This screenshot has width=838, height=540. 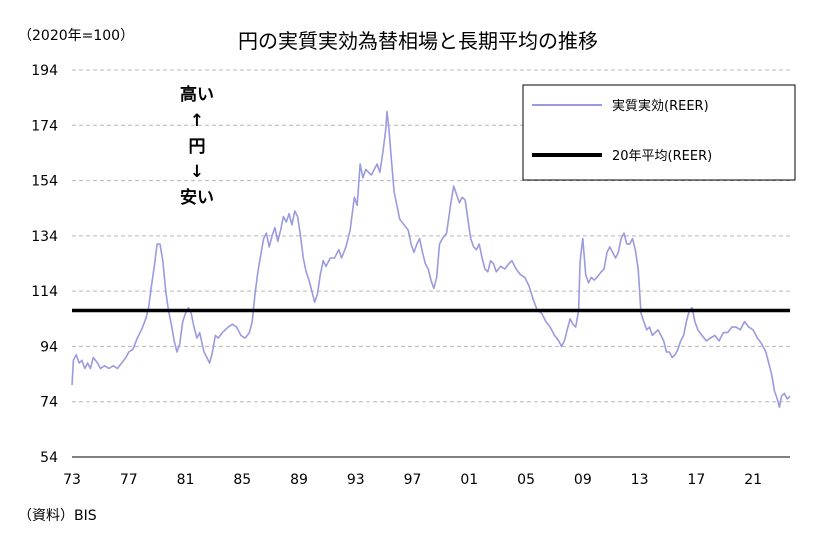 I want to click on x-tick-label: 17, so click(x=696, y=480).